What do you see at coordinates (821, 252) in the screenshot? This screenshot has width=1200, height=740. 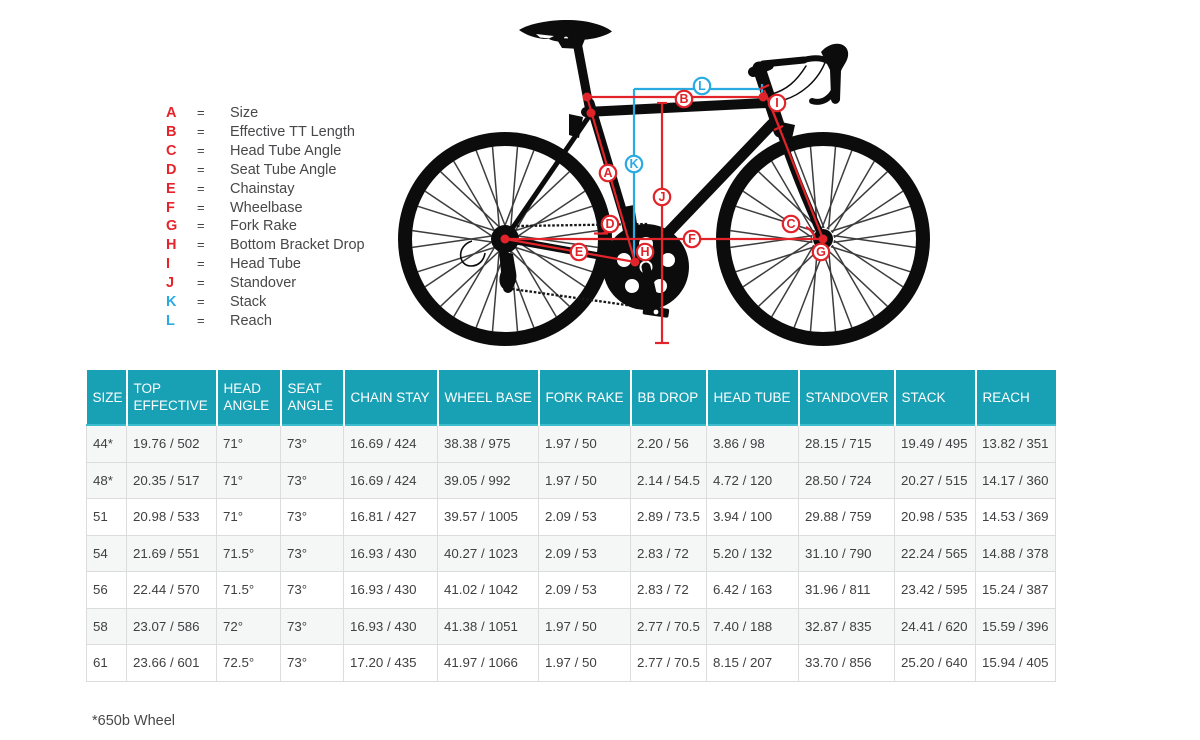 I see `svg-text: G` at bounding box center [821, 252].